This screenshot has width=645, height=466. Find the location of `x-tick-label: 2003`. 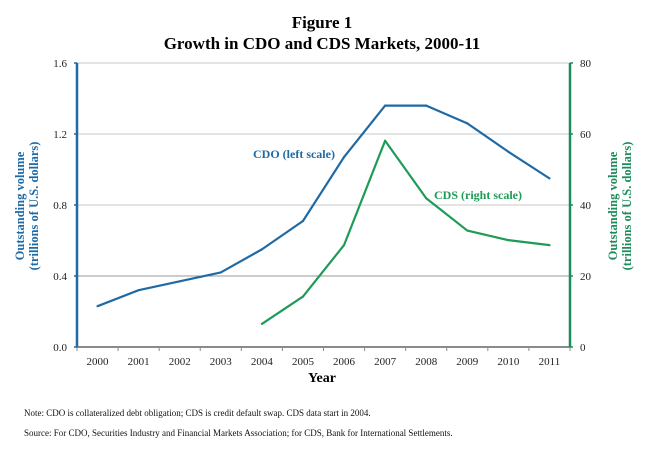

x-tick-label: 2003 is located at coordinates (221, 362).